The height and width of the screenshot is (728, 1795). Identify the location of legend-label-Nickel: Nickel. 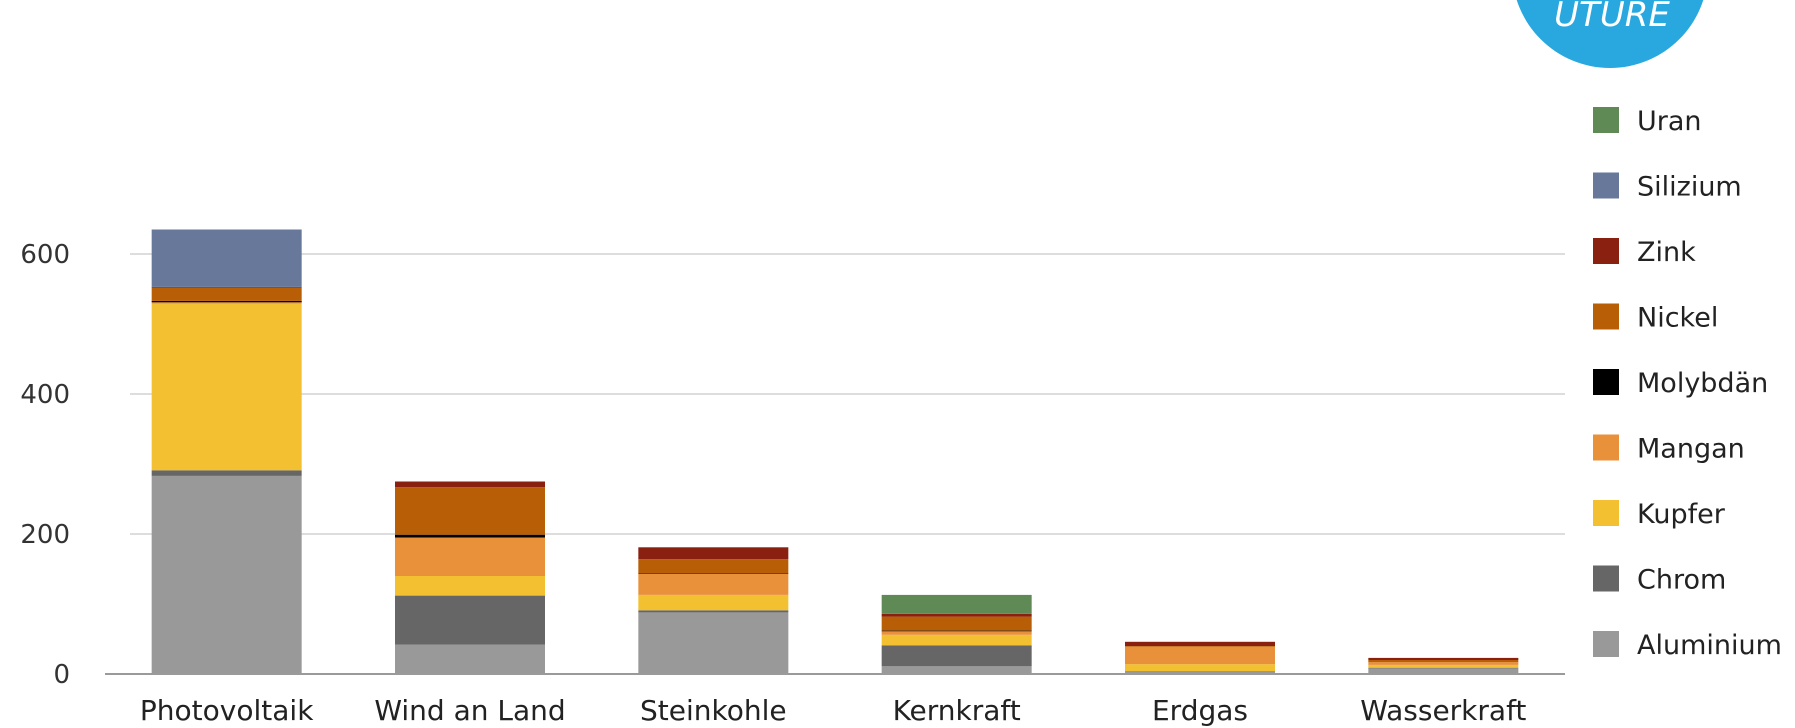
(1677, 318).